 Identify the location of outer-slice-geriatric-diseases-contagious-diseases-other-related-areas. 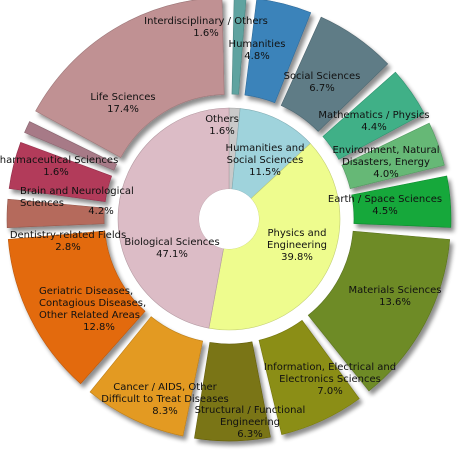
(76, 307).